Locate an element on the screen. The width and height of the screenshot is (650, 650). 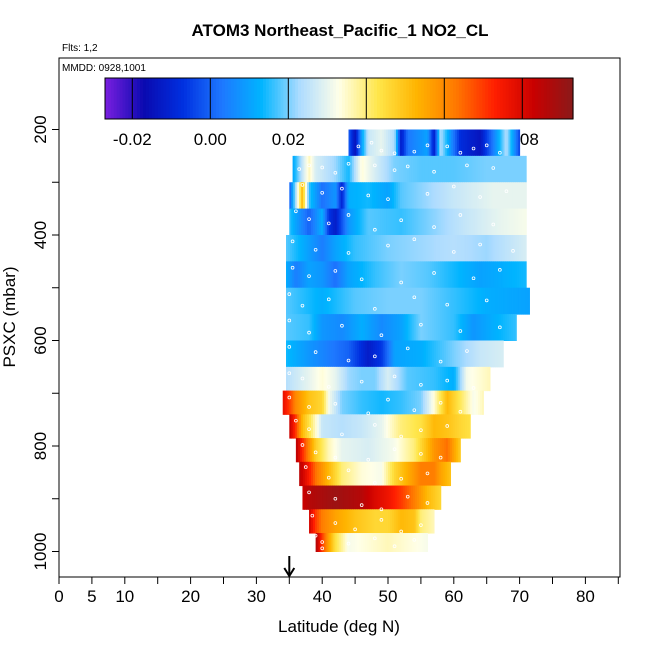
x-axis-label: Latitude (deg N) is located at coordinates (339, 626).